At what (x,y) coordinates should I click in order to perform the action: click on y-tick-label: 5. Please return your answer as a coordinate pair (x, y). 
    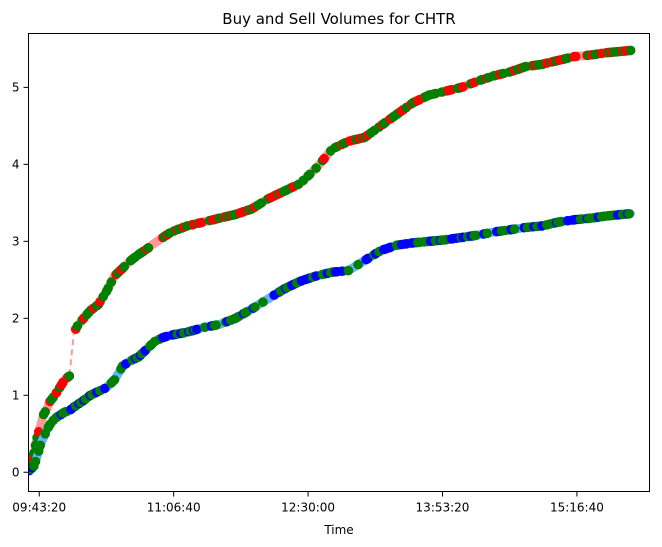
    Looking at the image, I should click on (16, 87).